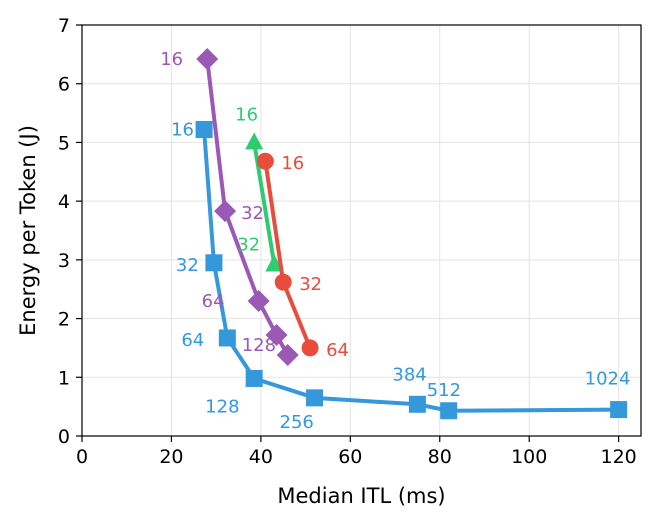 The image size is (659, 526). I want to click on red-circles-point-label: 16, so click(292, 163).